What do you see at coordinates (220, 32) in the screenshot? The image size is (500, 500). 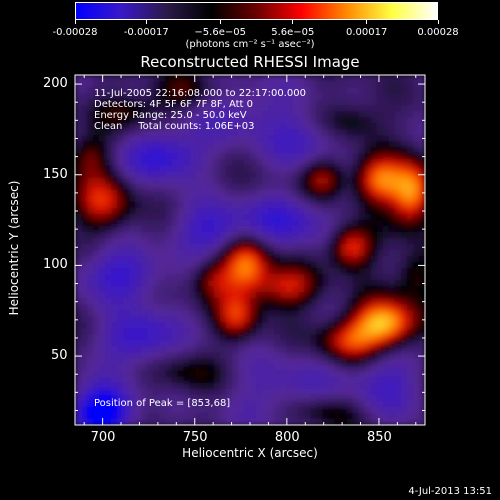 I see `colorbar-tick-label: −5.6e−05` at bounding box center [220, 32].